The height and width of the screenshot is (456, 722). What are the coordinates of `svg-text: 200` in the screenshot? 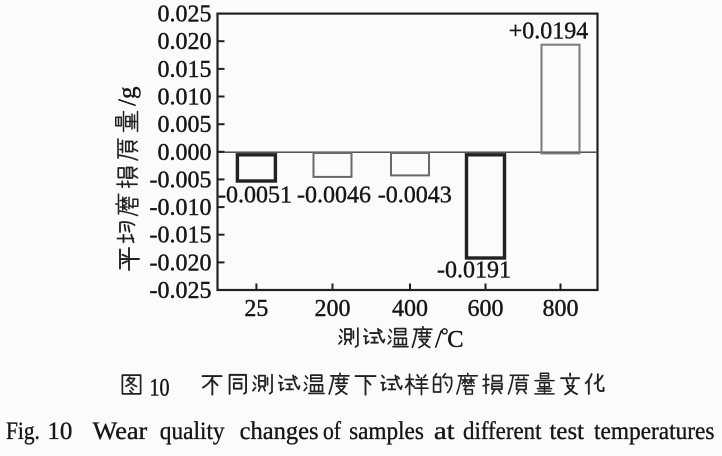 It's located at (333, 309).